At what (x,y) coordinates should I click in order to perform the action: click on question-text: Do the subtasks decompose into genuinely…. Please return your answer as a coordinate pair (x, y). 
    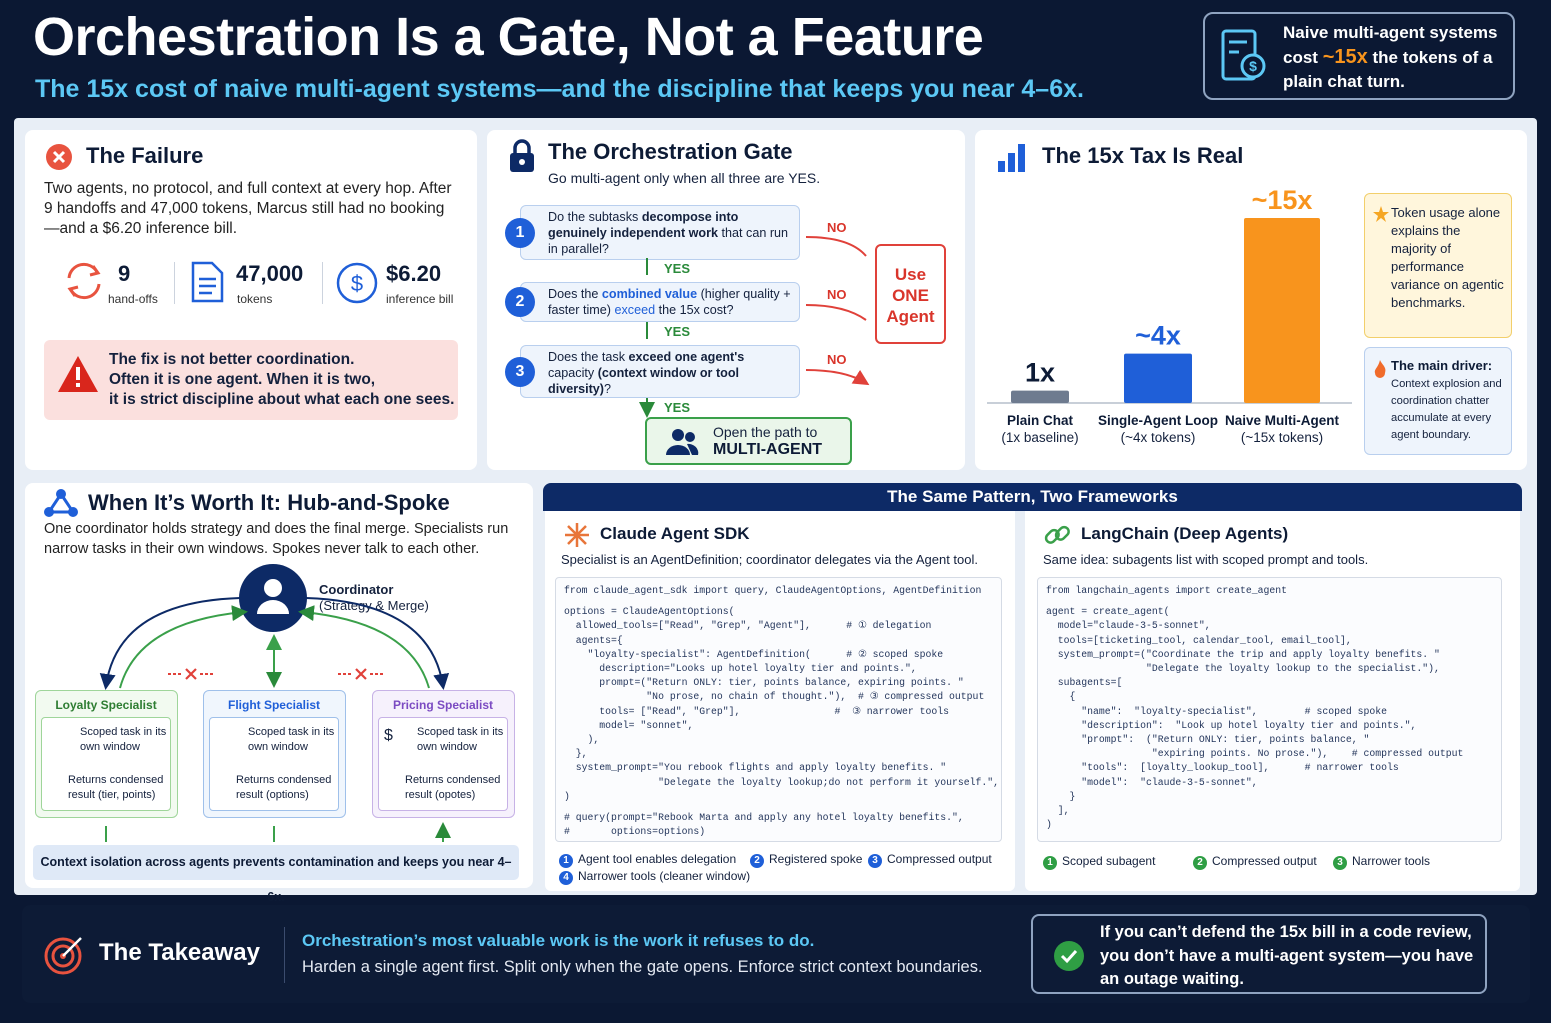
    Looking at the image, I should click on (670, 233).